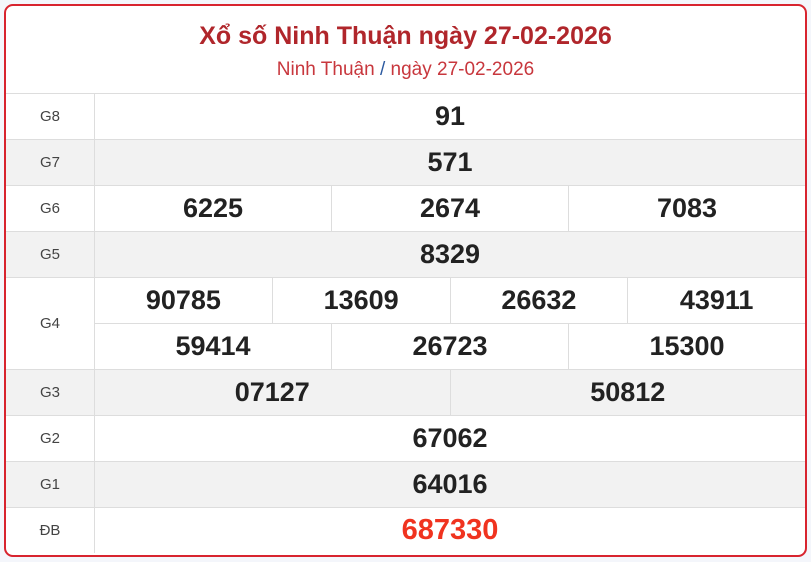  I want to click on prize-values: 64016, so click(450, 484).